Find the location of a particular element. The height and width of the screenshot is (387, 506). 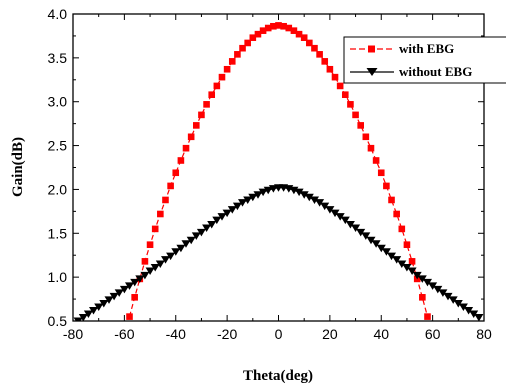

y-tick-label: 2.0 is located at coordinates (58, 189).